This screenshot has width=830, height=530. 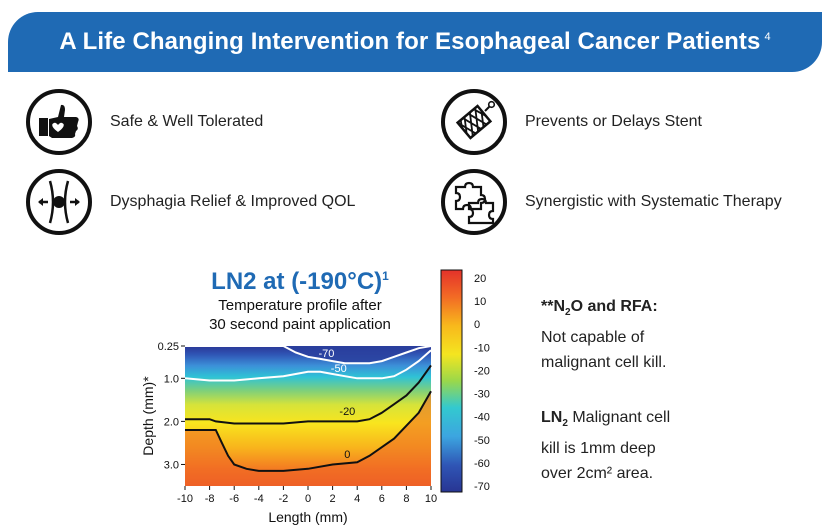 I want to click on x-tick-label: -6, so click(x=234, y=499).